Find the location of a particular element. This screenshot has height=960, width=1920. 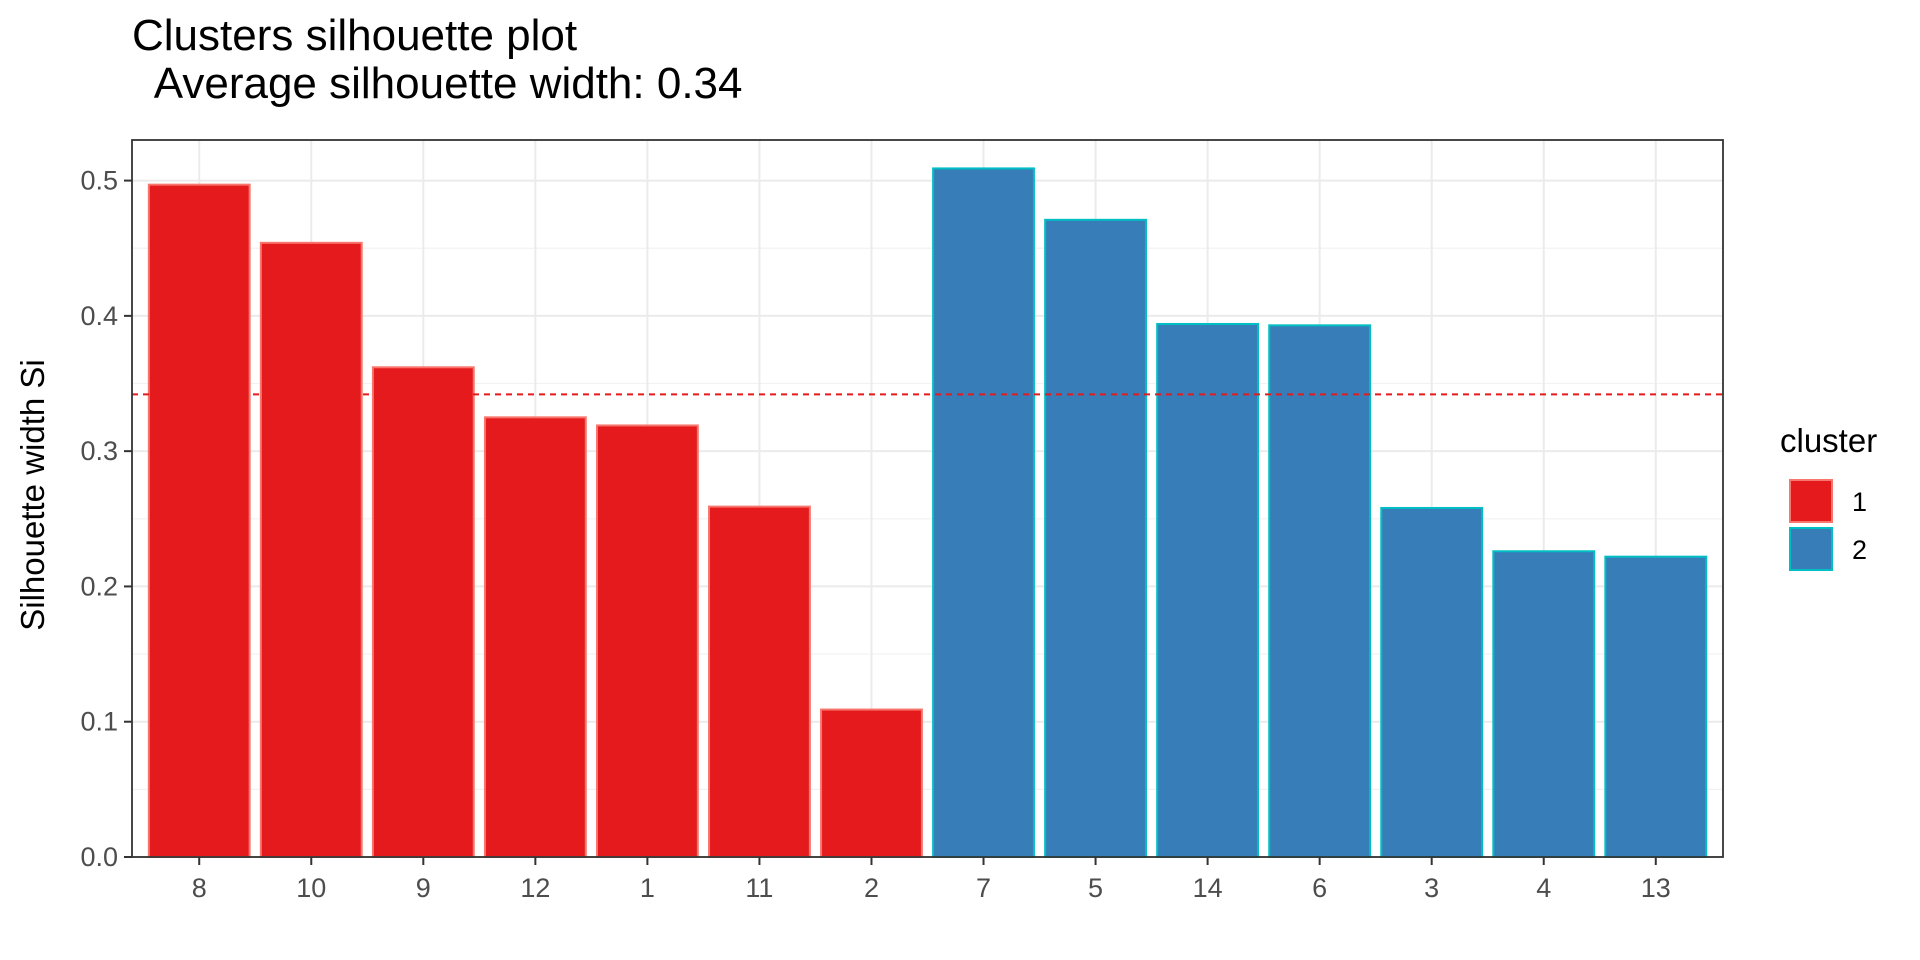

chart-title: Clusters silhouette plot is located at coordinates (355, 35).